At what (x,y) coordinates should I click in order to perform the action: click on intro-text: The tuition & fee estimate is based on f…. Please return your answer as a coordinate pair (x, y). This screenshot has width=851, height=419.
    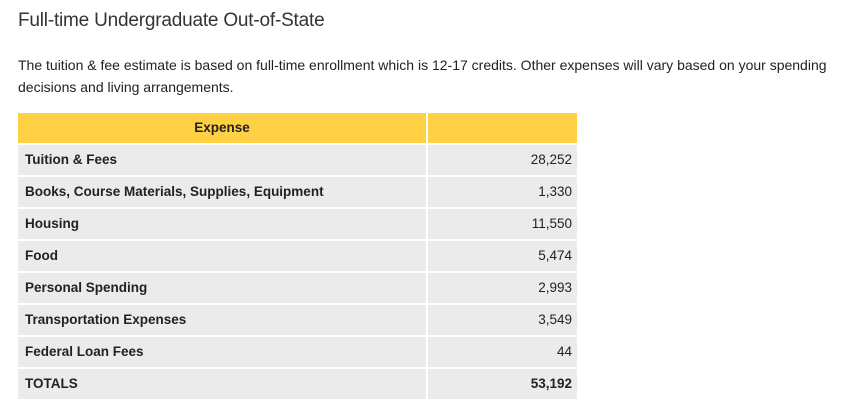
    Looking at the image, I should click on (422, 76).